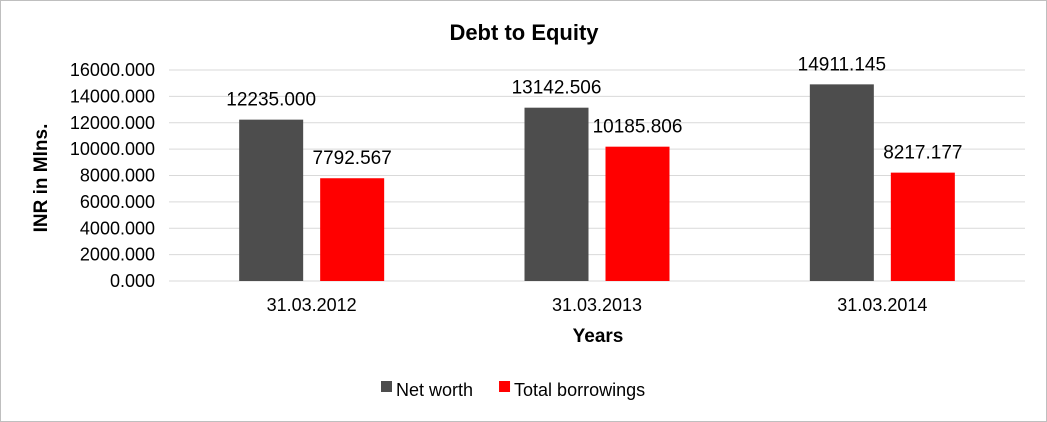  Describe the element at coordinates (882, 305) in the screenshot. I see `x-tick-label: 31.03.2014` at that location.